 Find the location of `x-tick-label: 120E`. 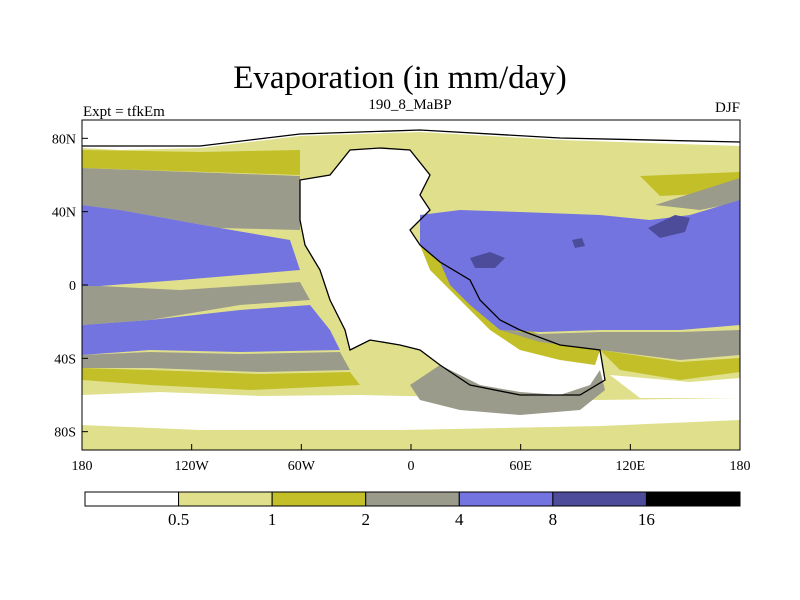

x-tick-label: 120E is located at coordinates (631, 466).